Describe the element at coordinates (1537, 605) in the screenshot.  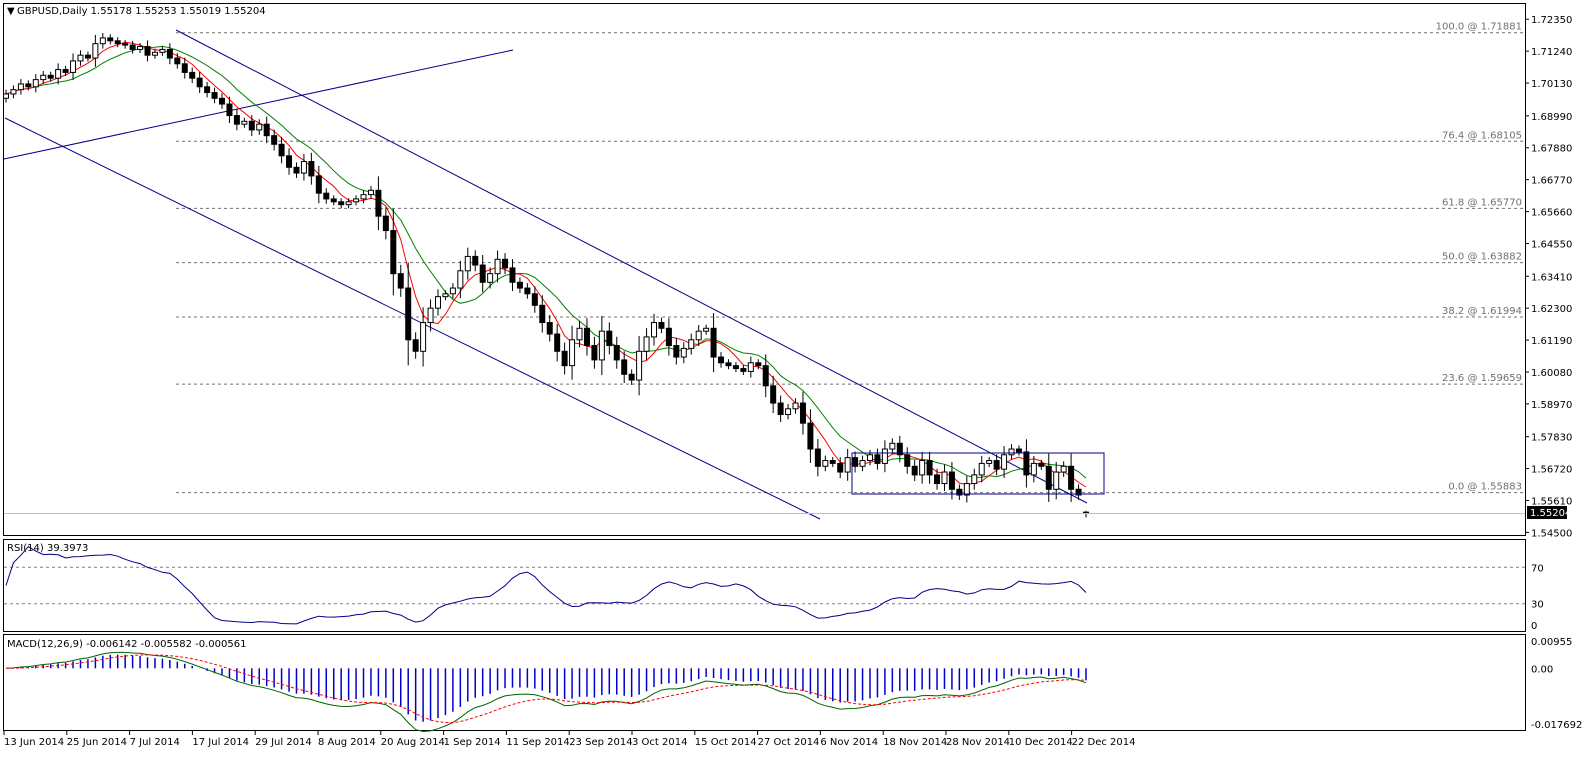
I see `rsi-tick-label: 30` at that location.